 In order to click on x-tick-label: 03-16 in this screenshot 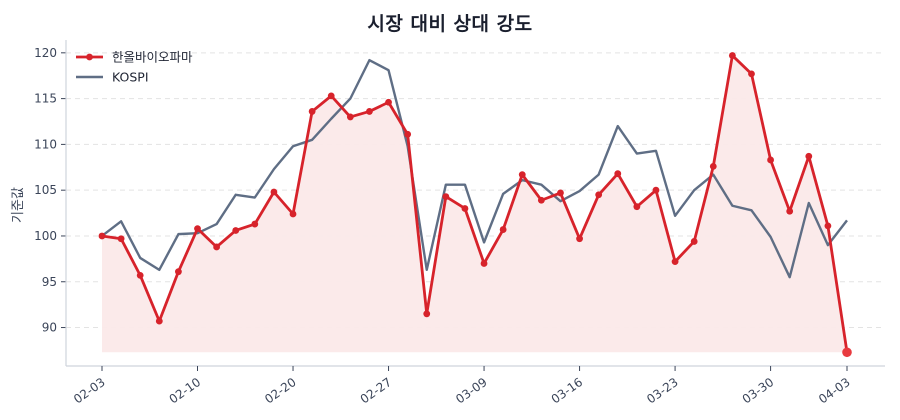, I will do `click(567, 390)`.